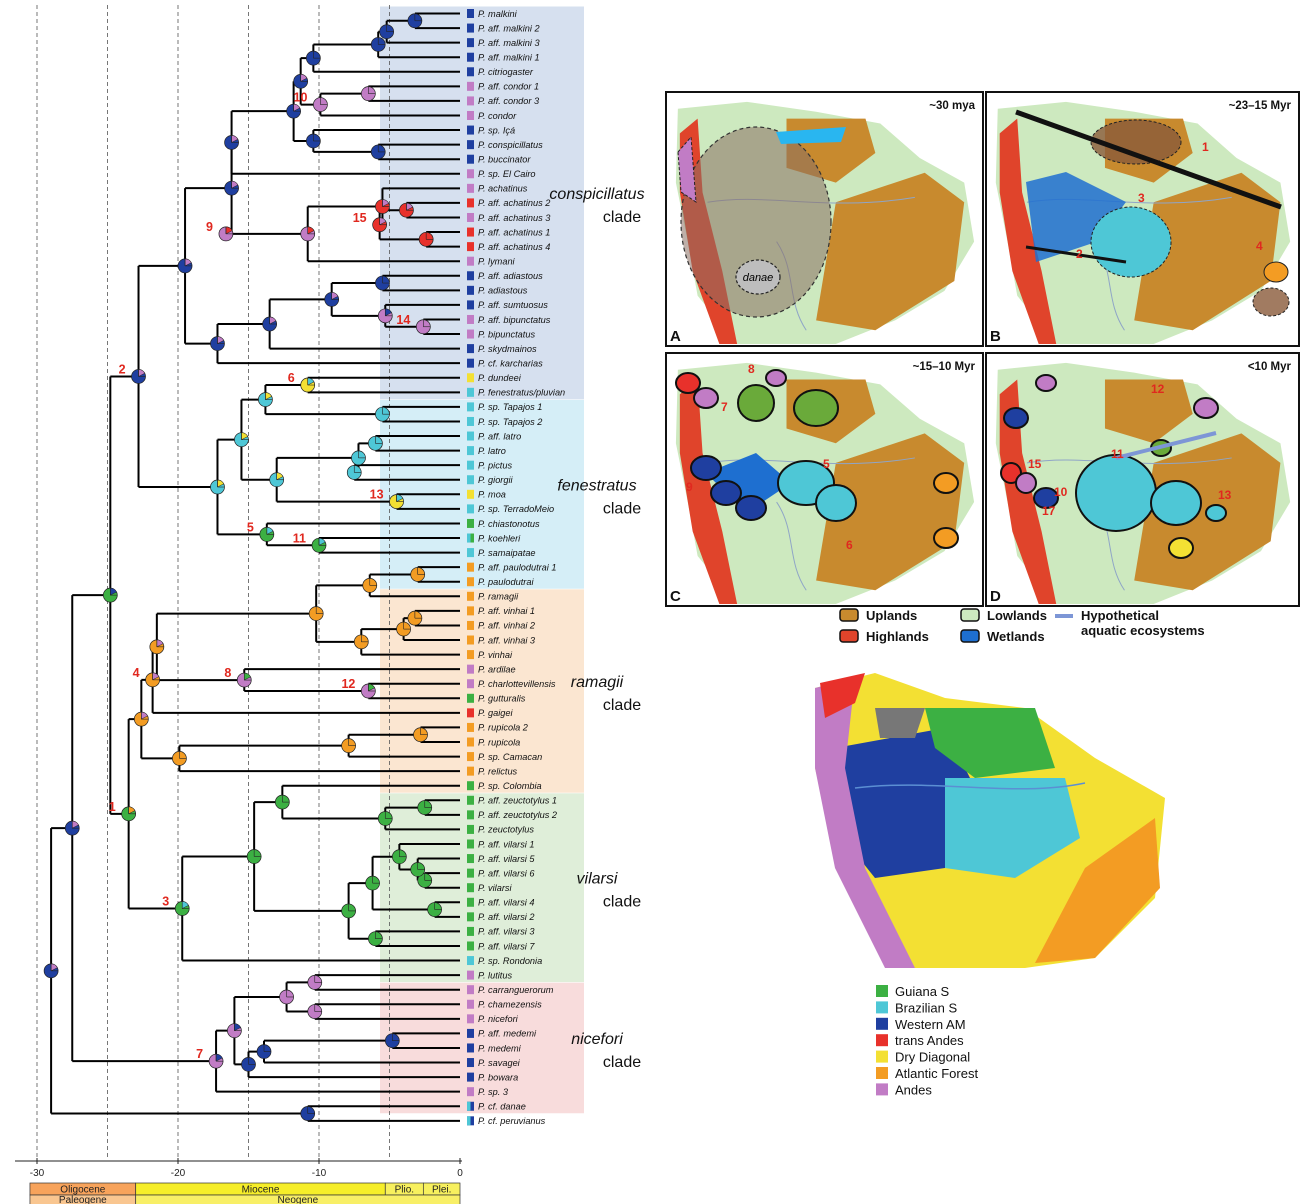  Describe the element at coordinates (1225, 495) in the screenshot. I see `map-event-number: 13` at that location.